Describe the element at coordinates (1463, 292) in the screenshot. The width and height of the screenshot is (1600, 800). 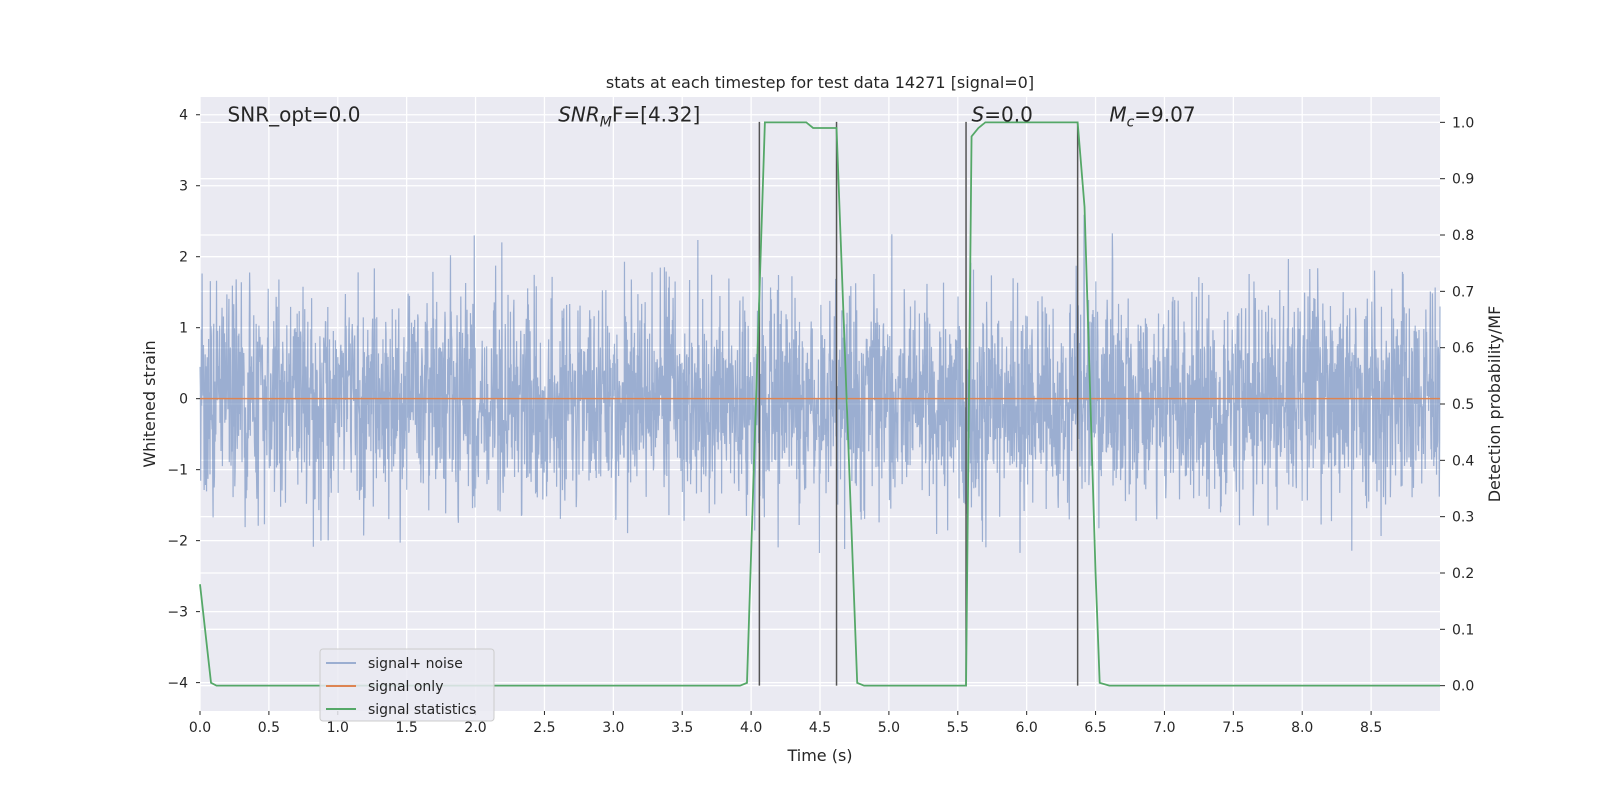
I see `y-right-tick-label: 0.7` at that location.